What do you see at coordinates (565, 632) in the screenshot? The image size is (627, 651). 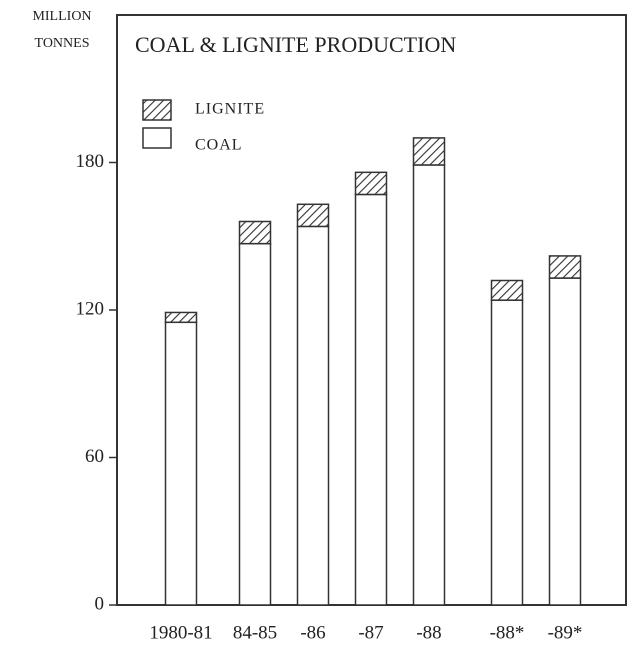 I see `x-tick-label: -89*` at bounding box center [565, 632].